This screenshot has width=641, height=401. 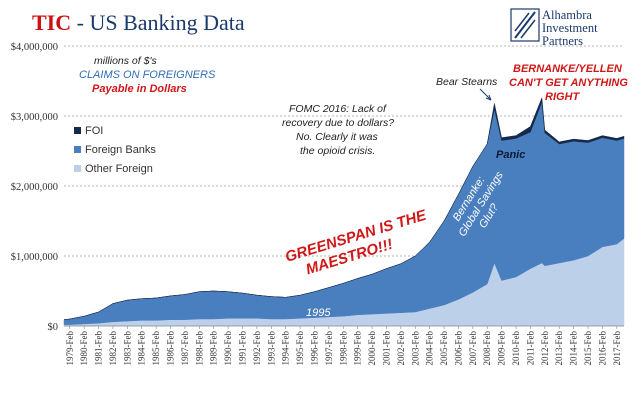 I want to click on x-tick-label: 1994-Feb, so click(x=286, y=348).